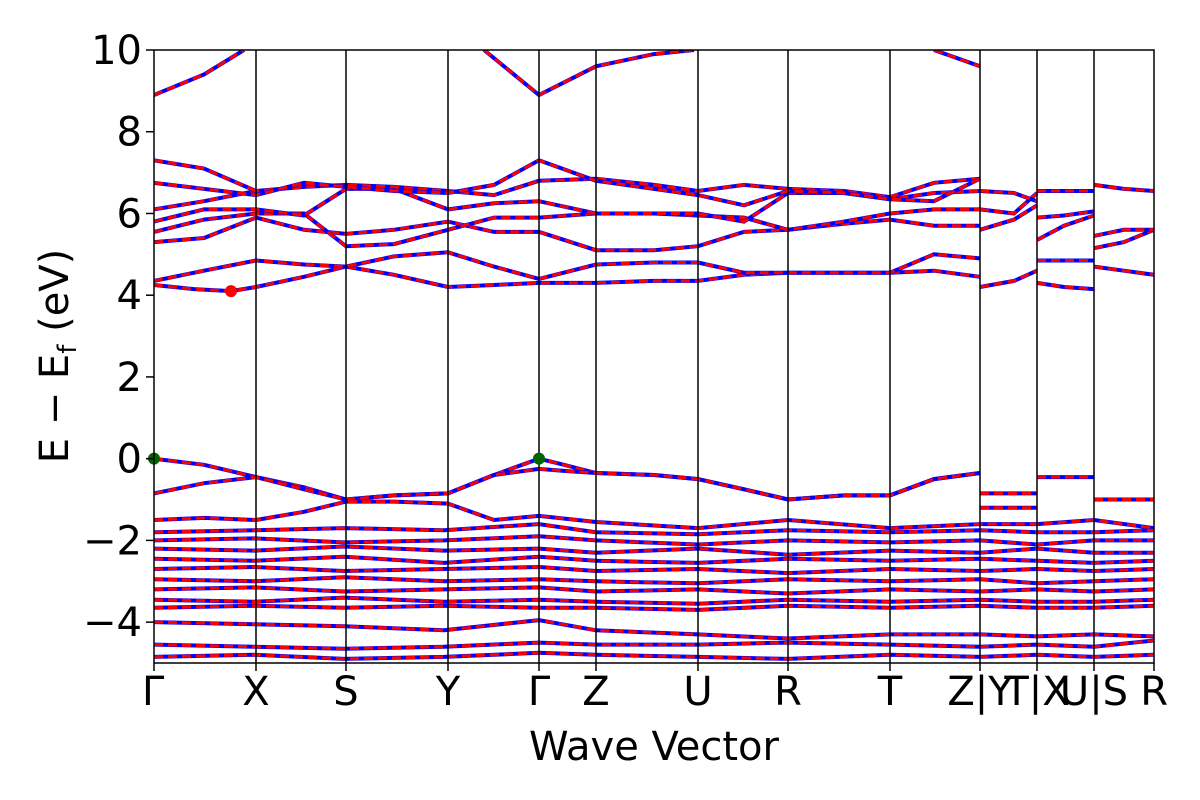 This screenshot has height=800, width=1200. I want to click on y-tick-label: −2, so click(112, 541).